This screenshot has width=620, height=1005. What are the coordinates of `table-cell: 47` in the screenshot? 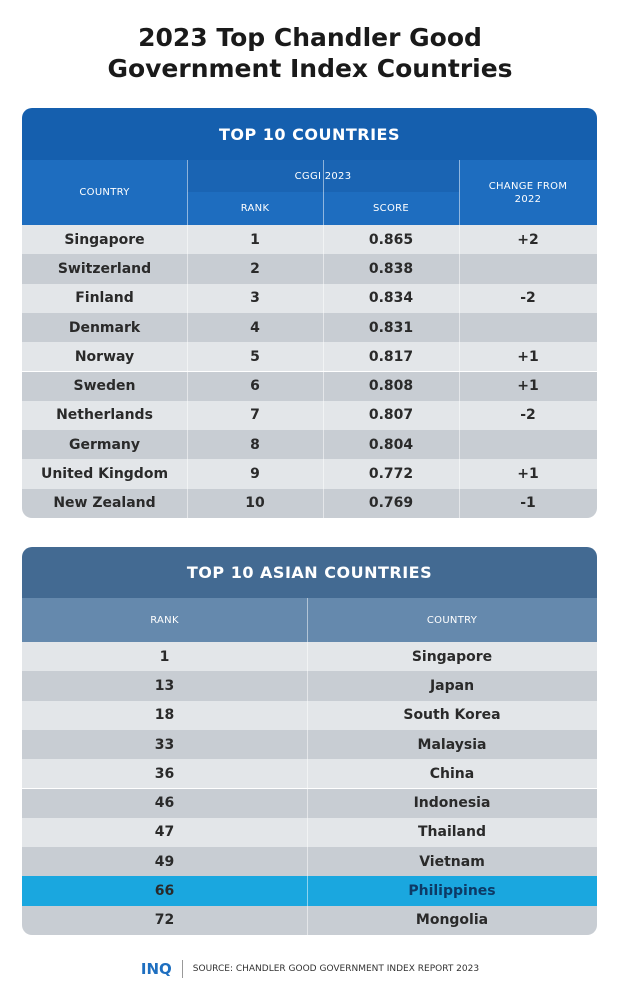 It's located at (164, 832).